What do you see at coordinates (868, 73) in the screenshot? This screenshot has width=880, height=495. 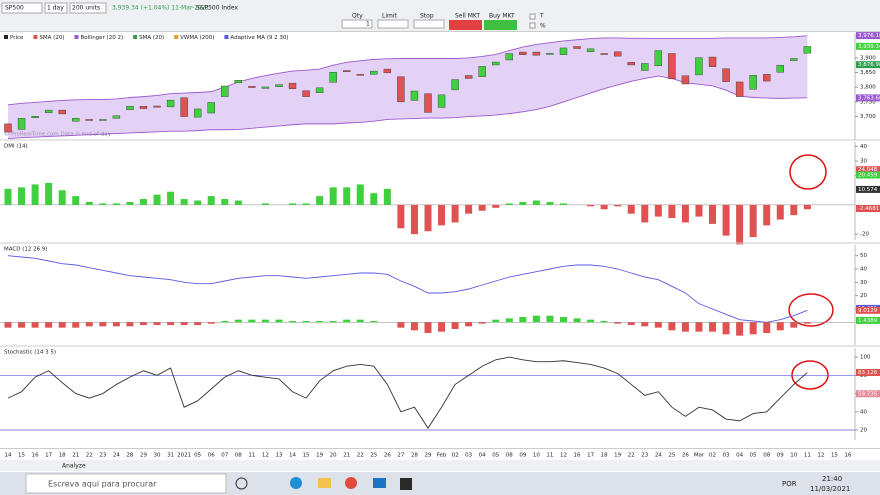 I see `y-tick-label: 3,850` at bounding box center [868, 73].